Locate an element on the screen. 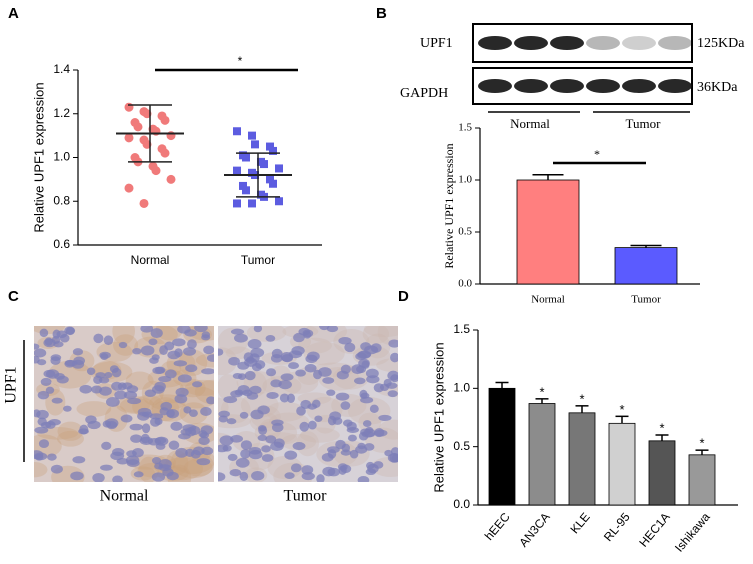 This screenshot has height=564, width=753. panel-letter: D is located at coordinates (403, 296).